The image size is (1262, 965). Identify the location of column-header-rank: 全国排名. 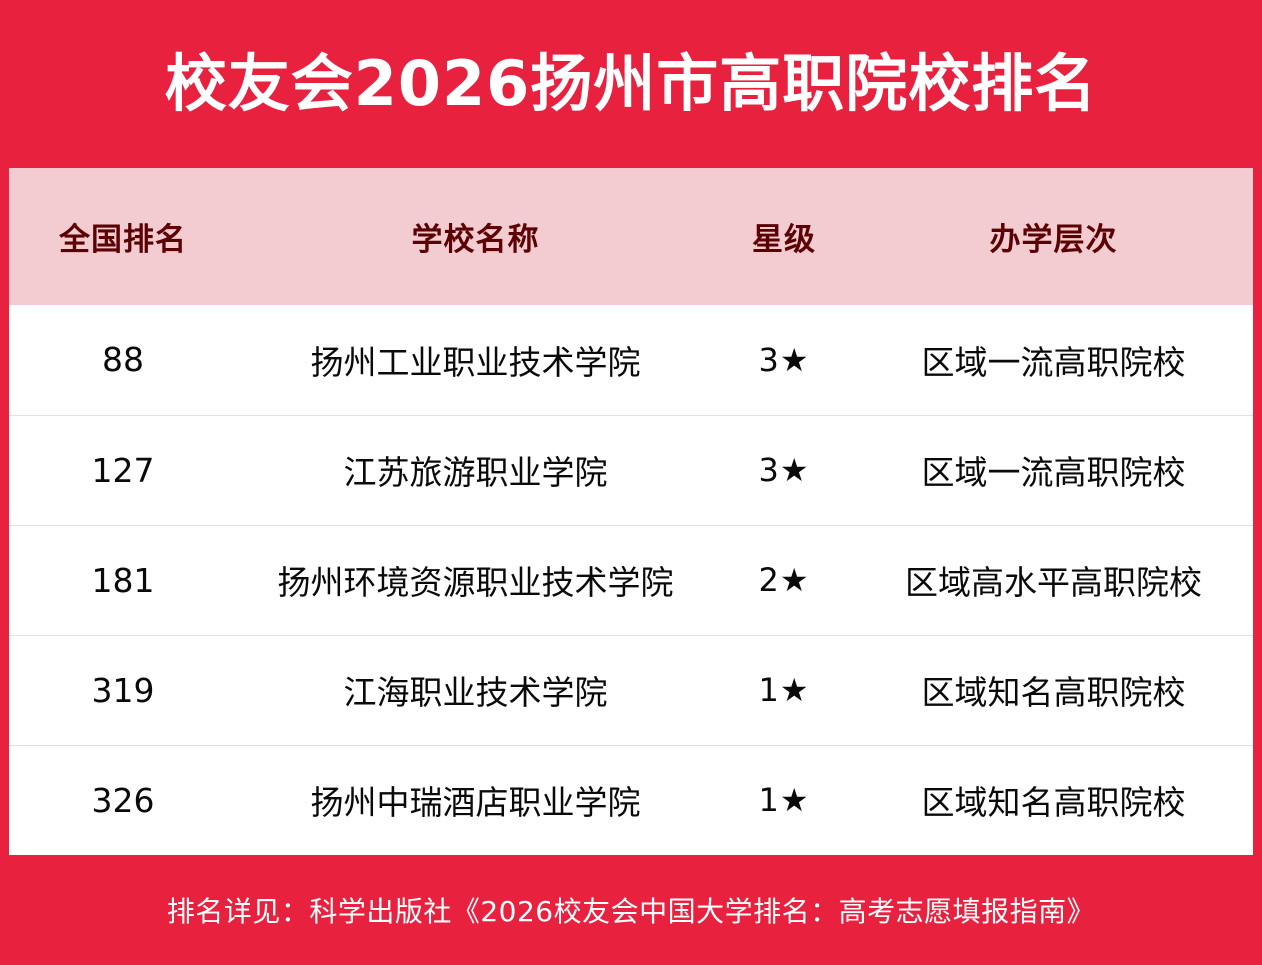
(123, 240).